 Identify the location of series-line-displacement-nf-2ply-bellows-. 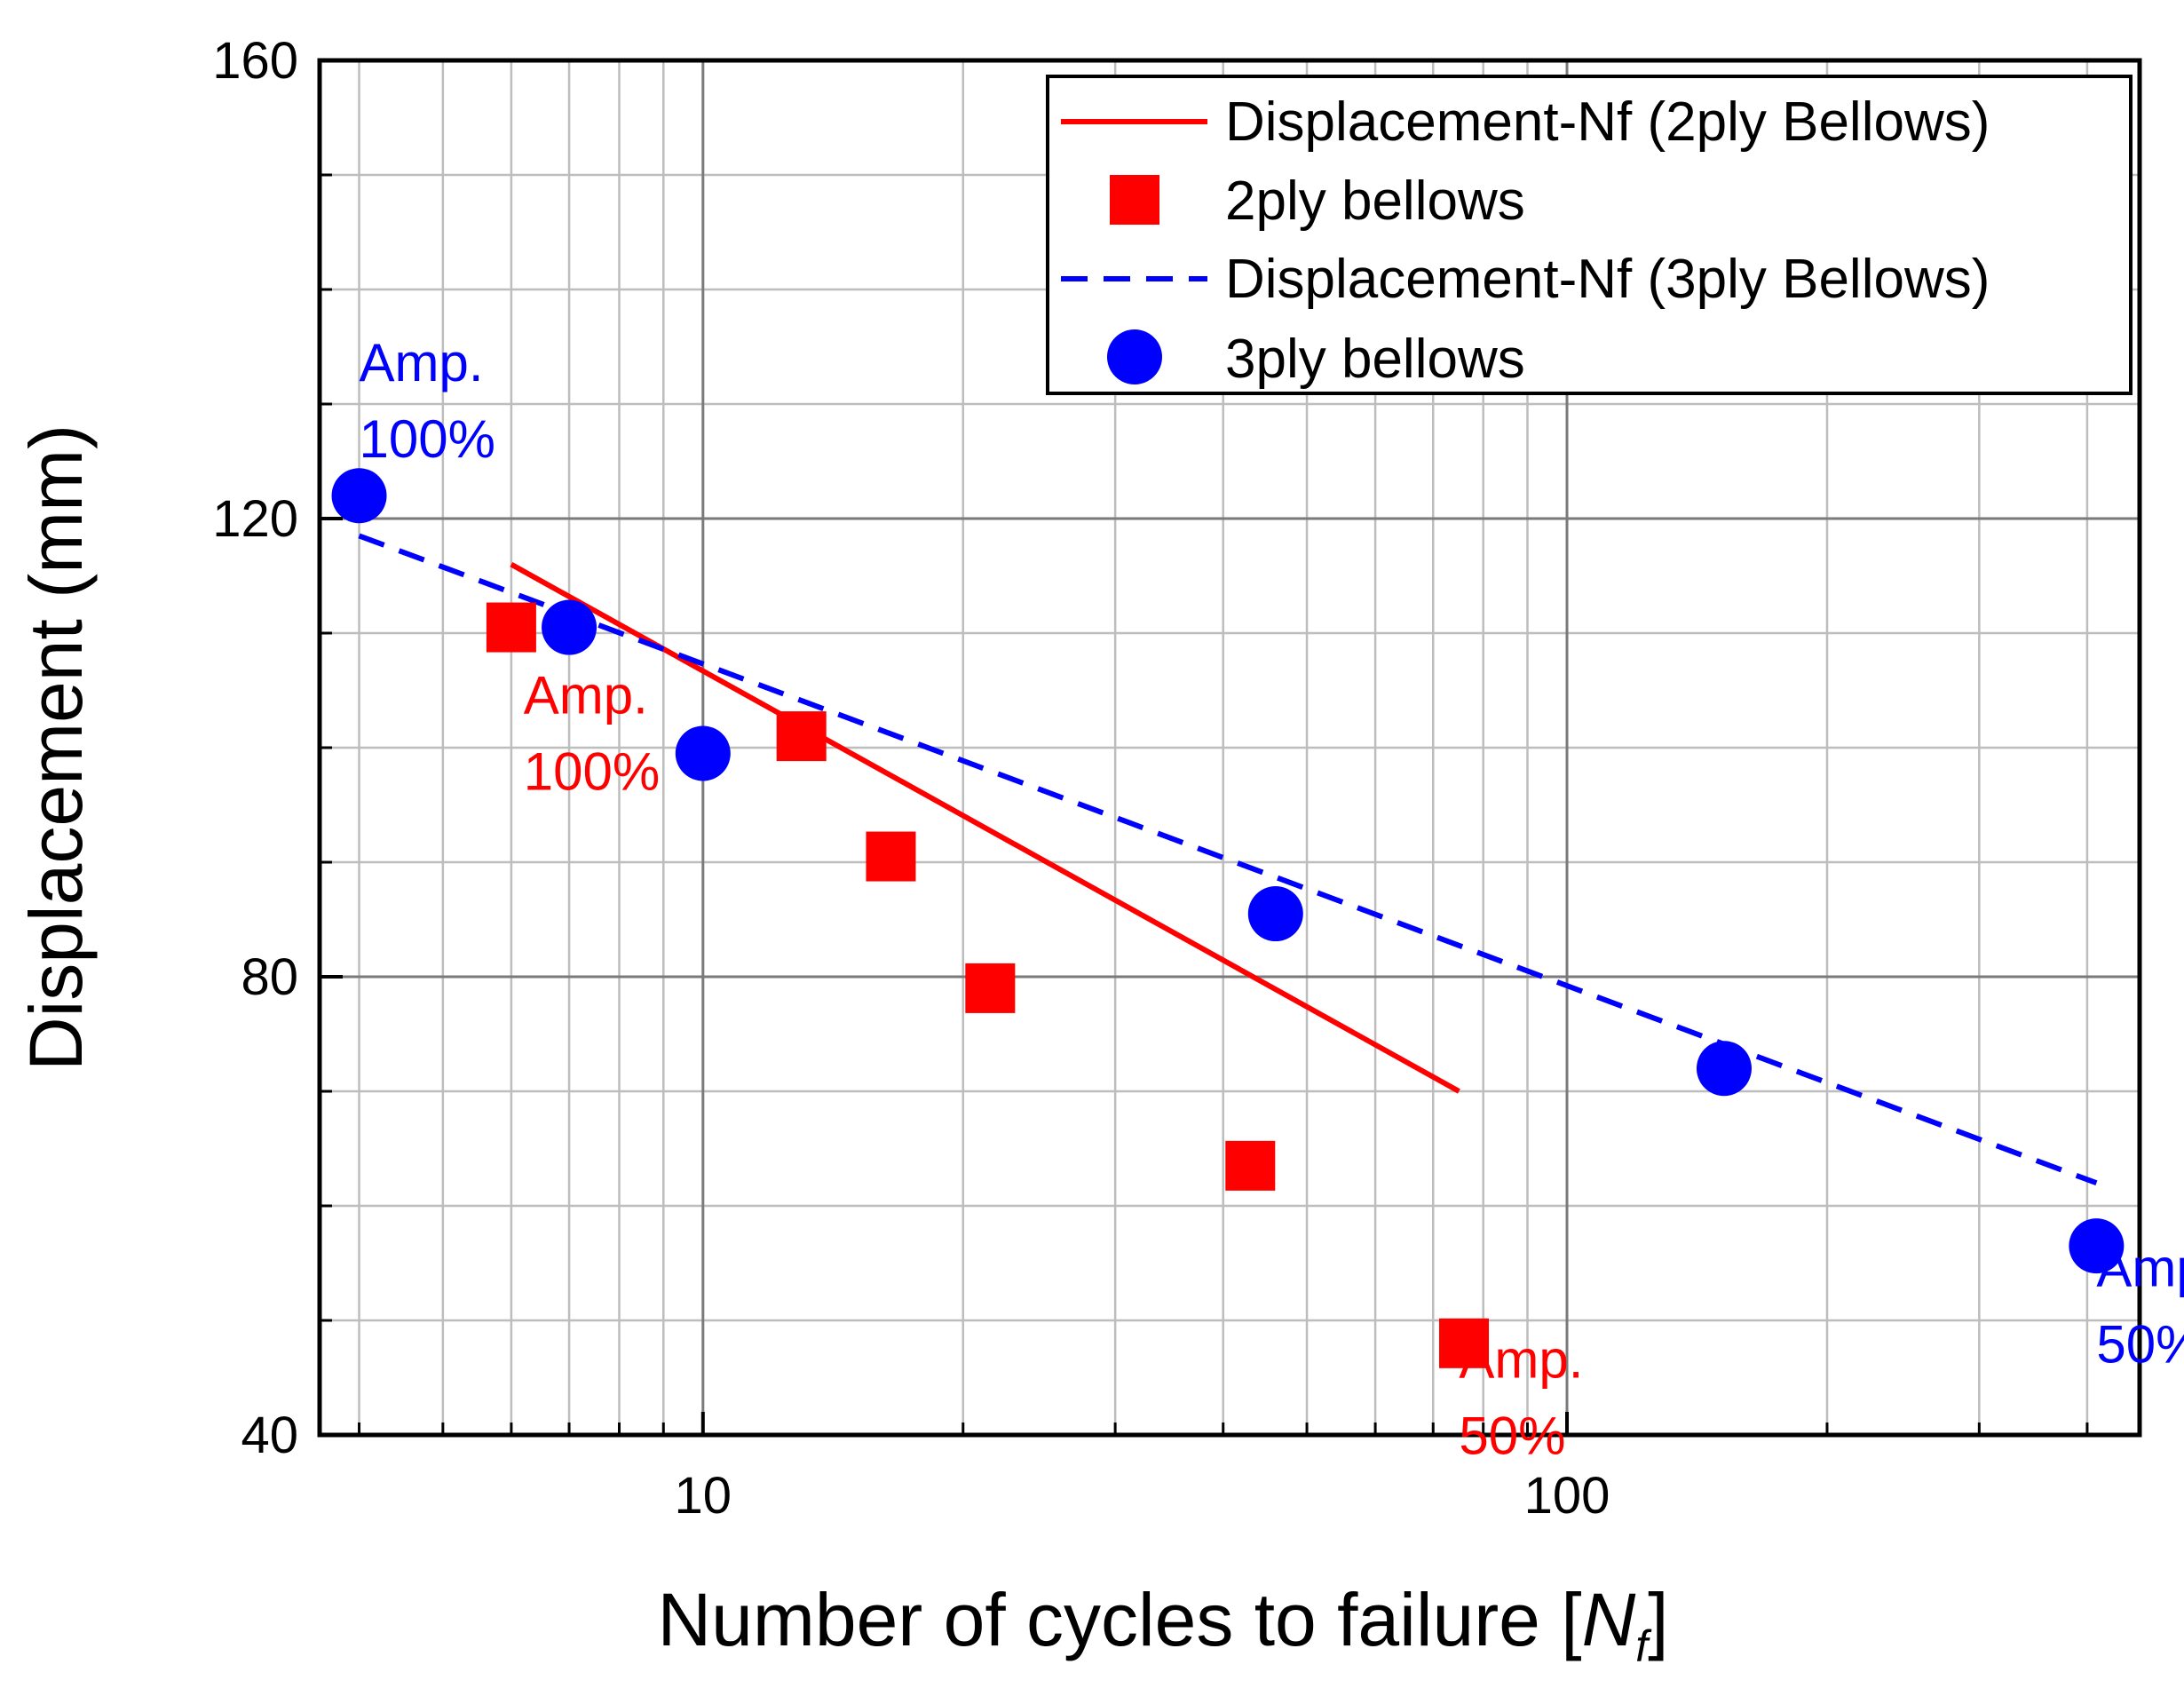
(985, 827).